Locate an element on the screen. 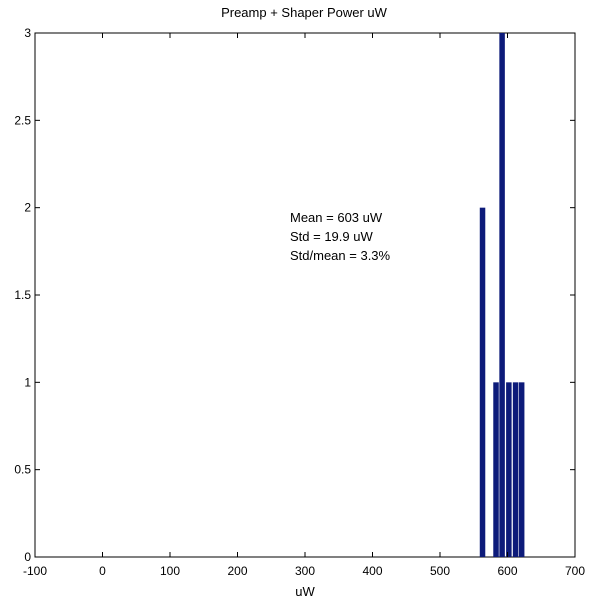  annotation-std-mean: Std/mean = 3.3% is located at coordinates (340, 255).